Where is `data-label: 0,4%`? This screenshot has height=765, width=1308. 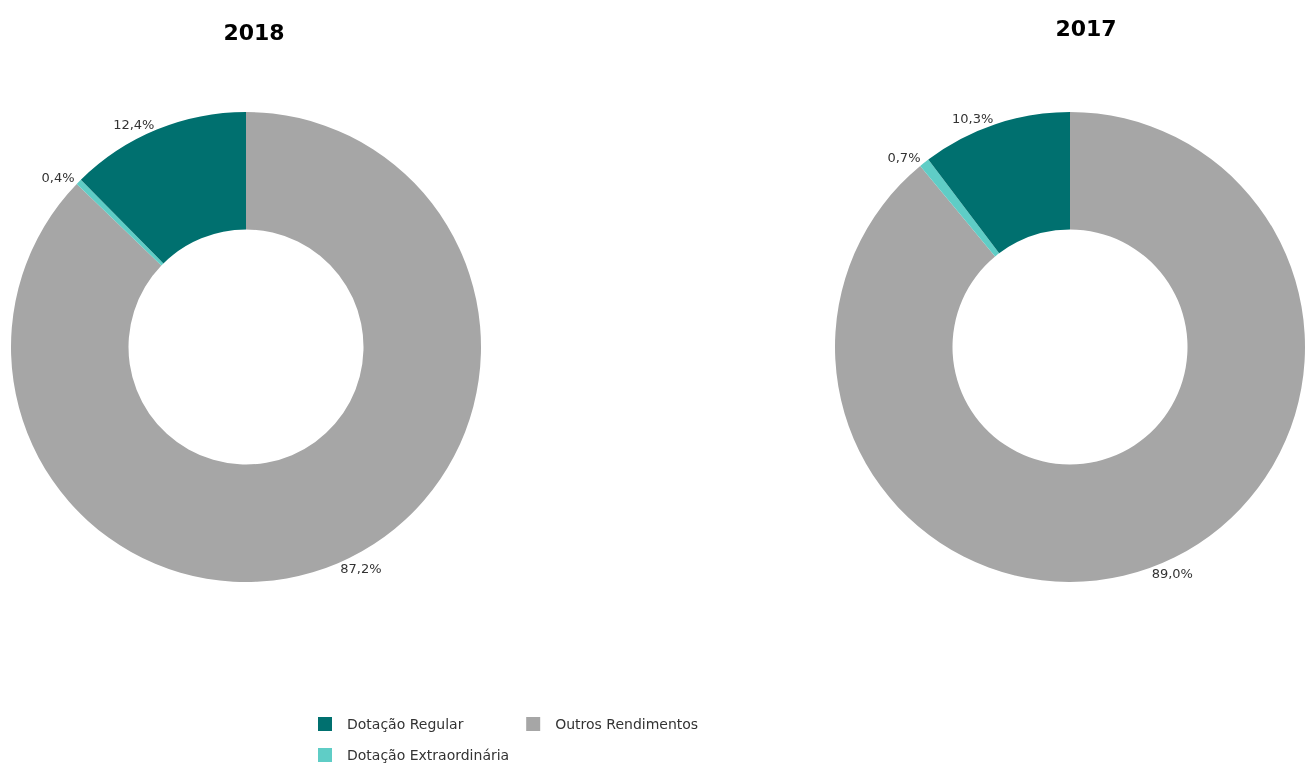
data-label: 0,4% is located at coordinates (58, 178).